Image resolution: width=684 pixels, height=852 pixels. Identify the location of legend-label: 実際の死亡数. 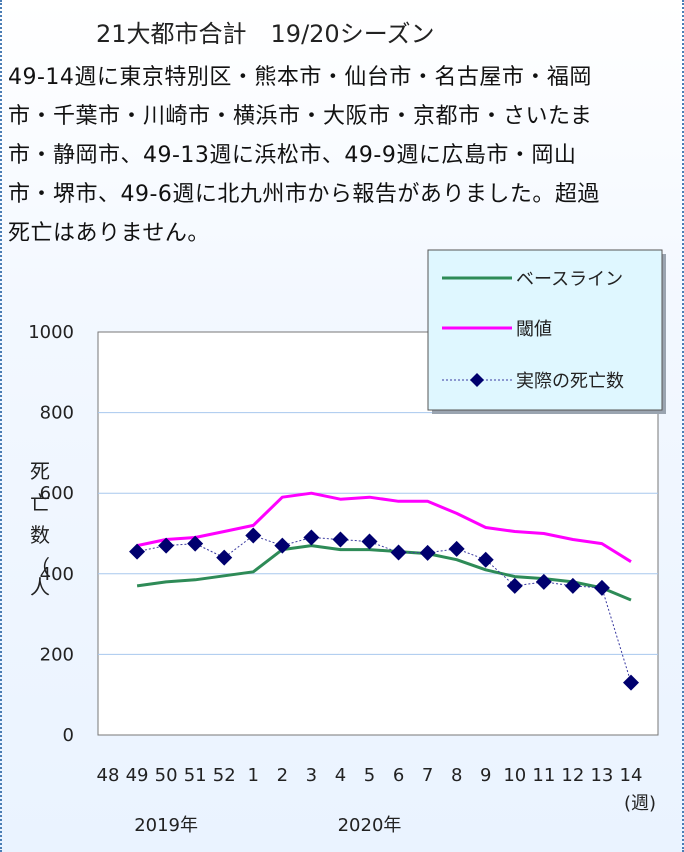
(570, 381).